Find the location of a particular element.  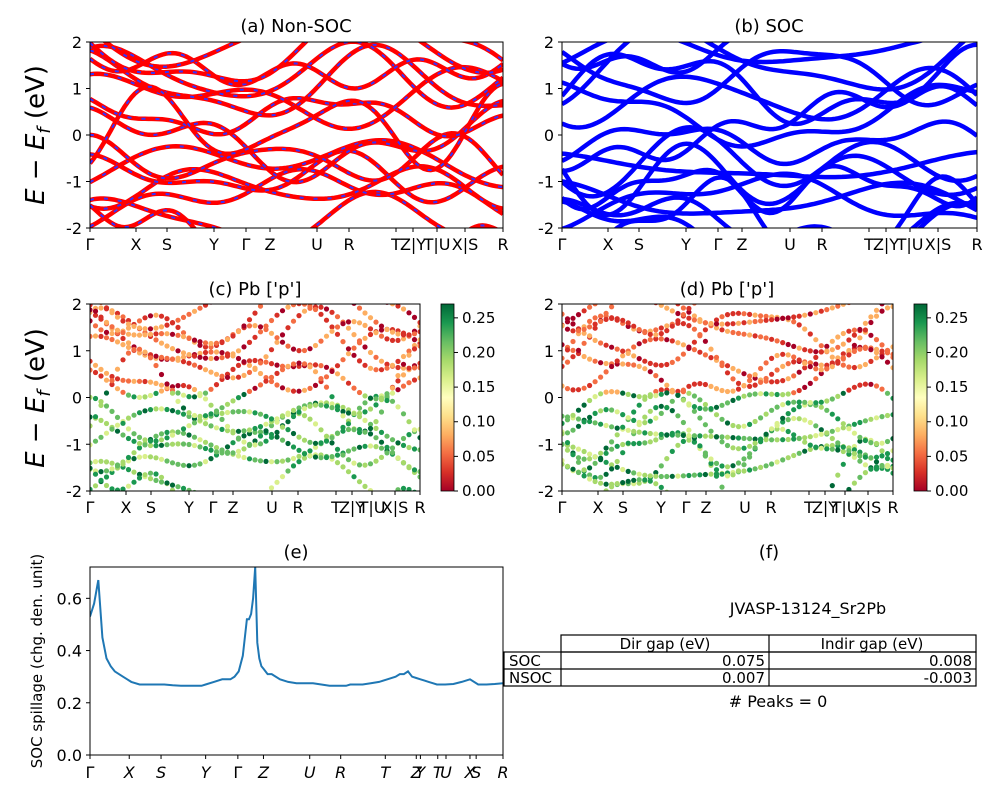

xtick-label: Γ is located at coordinates (90, 507).